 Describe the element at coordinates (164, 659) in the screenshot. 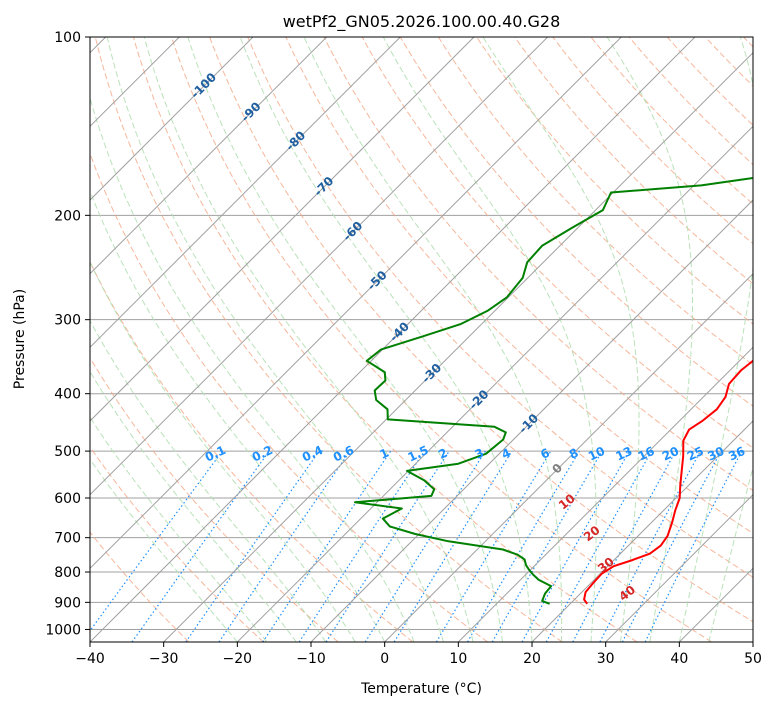

I see `x-tick-label: −30` at that location.